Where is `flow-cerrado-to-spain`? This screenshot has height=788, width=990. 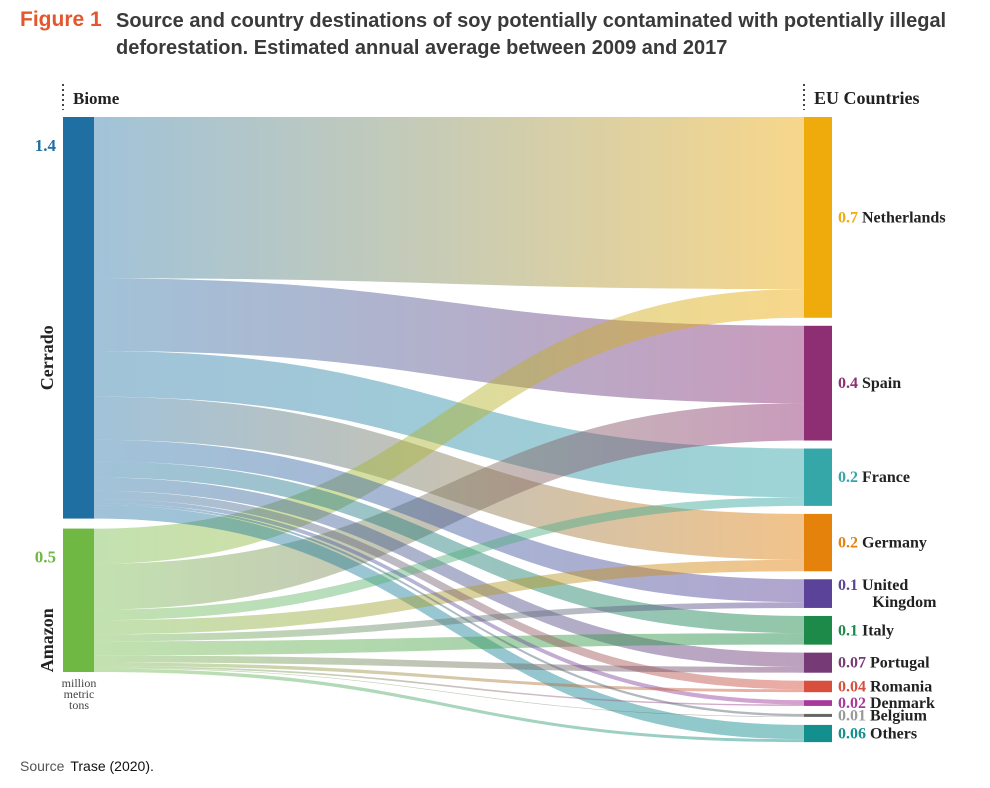
flow-cerrado-to-spain is located at coordinates (449, 341).